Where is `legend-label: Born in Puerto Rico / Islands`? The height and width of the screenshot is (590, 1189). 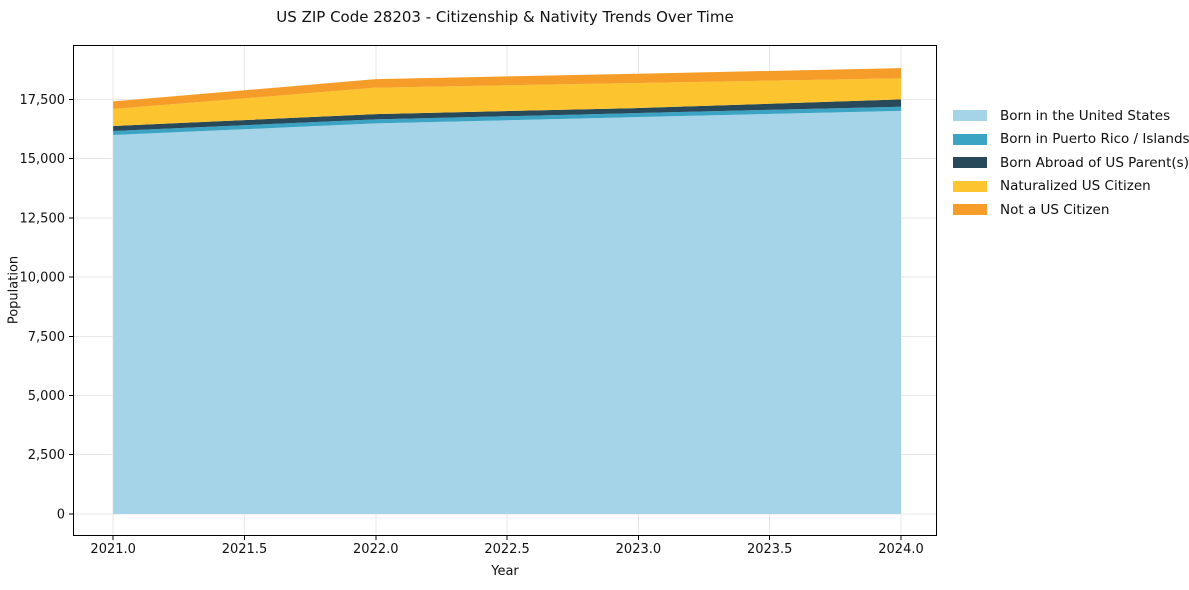
legend-label: Born in Puerto Rico / Islands is located at coordinates (1094, 139).